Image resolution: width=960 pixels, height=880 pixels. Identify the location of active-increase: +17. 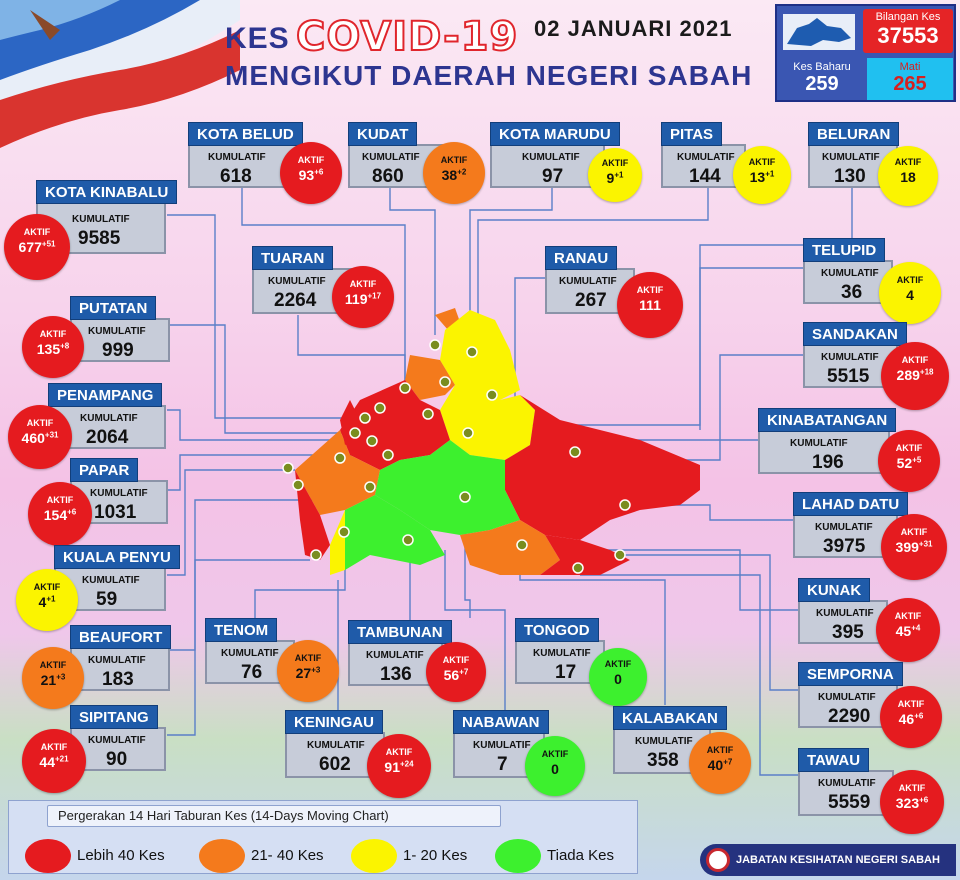
(374, 296).